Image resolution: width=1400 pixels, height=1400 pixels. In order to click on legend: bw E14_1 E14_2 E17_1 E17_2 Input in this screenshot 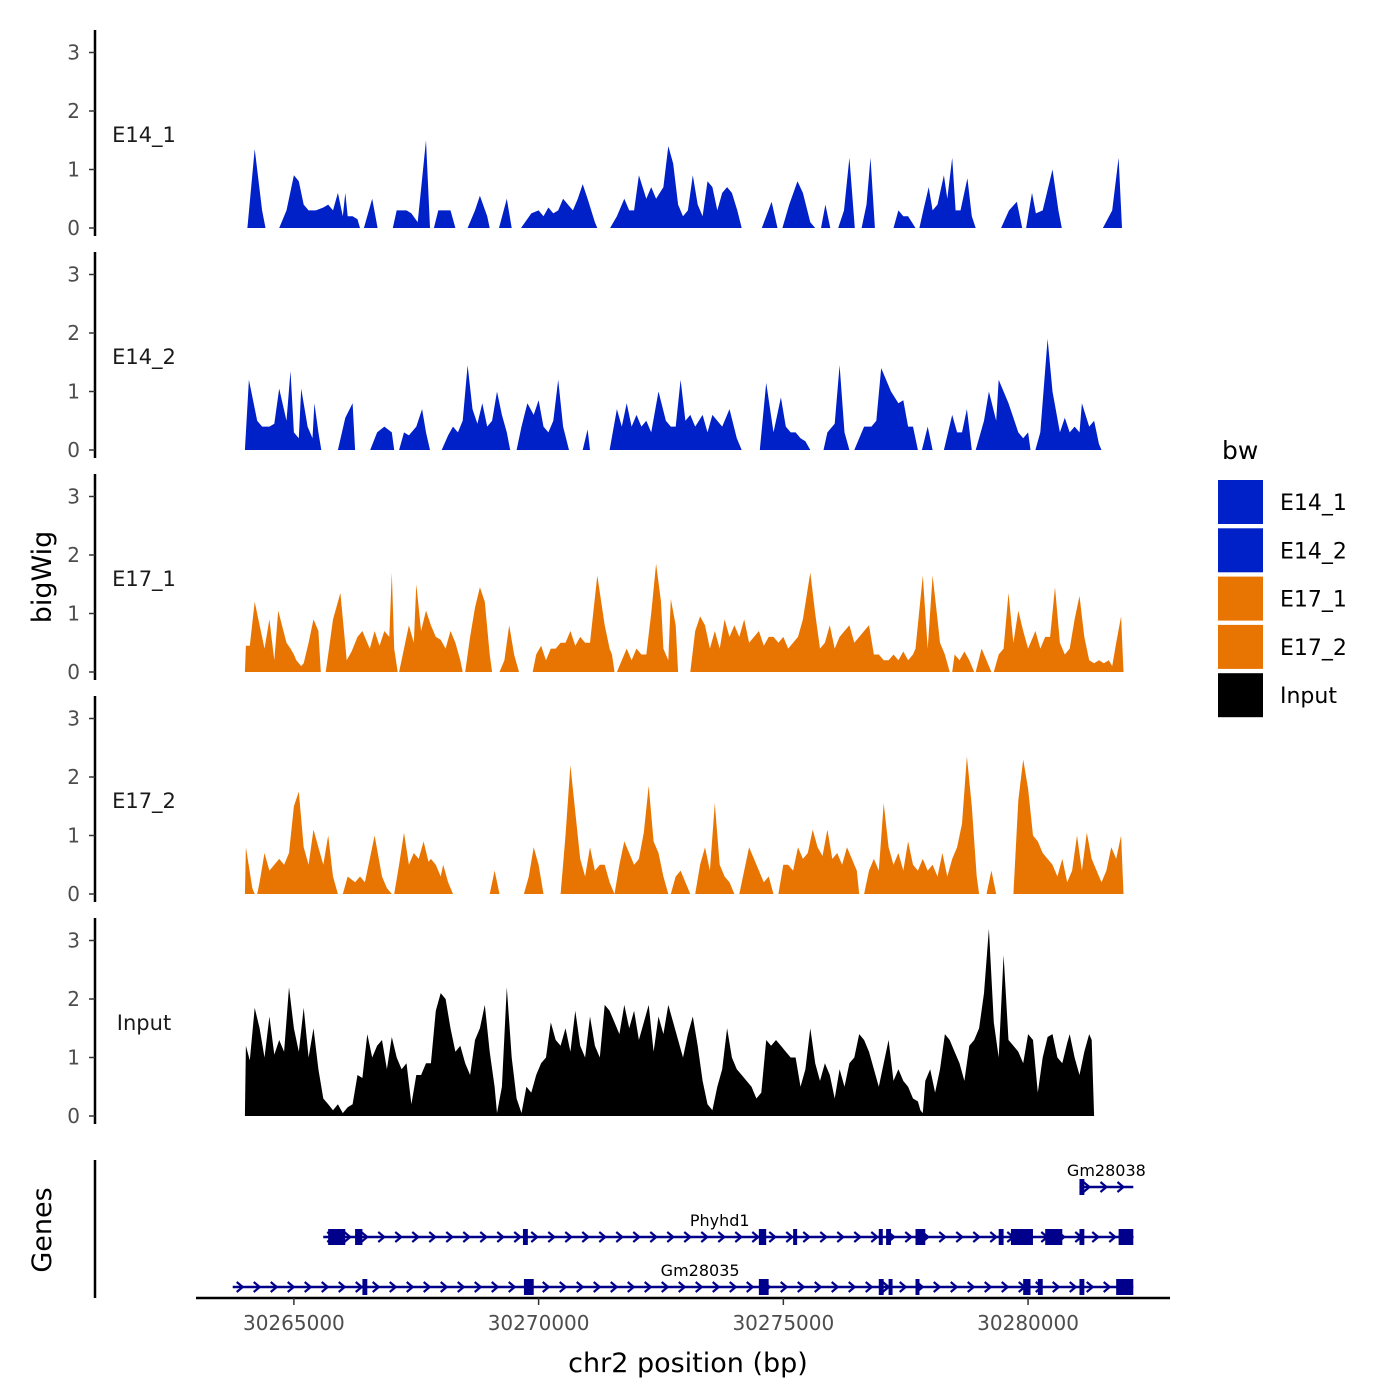, I will do `click(1282, 577)`.